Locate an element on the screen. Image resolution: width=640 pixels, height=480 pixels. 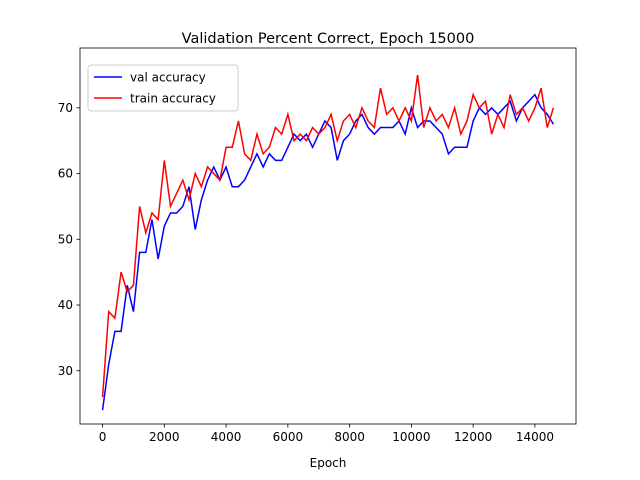
x-tick-label: 6000 is located at coordinates (288, 437).